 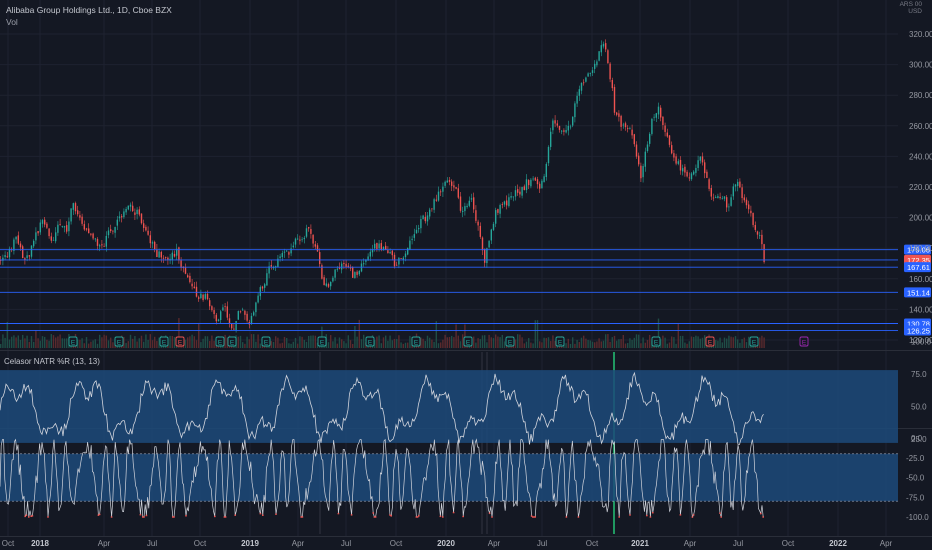 I want to click on level-tag-text-4: 130.78, so click(x=918, y=324).